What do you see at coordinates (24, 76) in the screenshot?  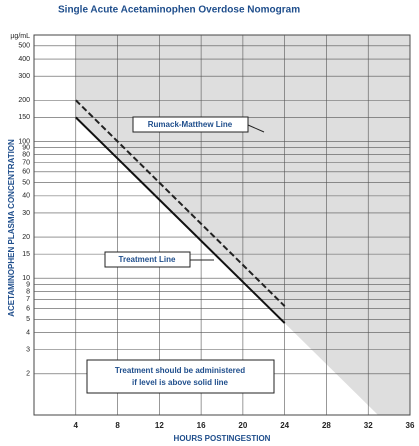 I see `y-tick-label: 300` at bounding box center [24, 76].